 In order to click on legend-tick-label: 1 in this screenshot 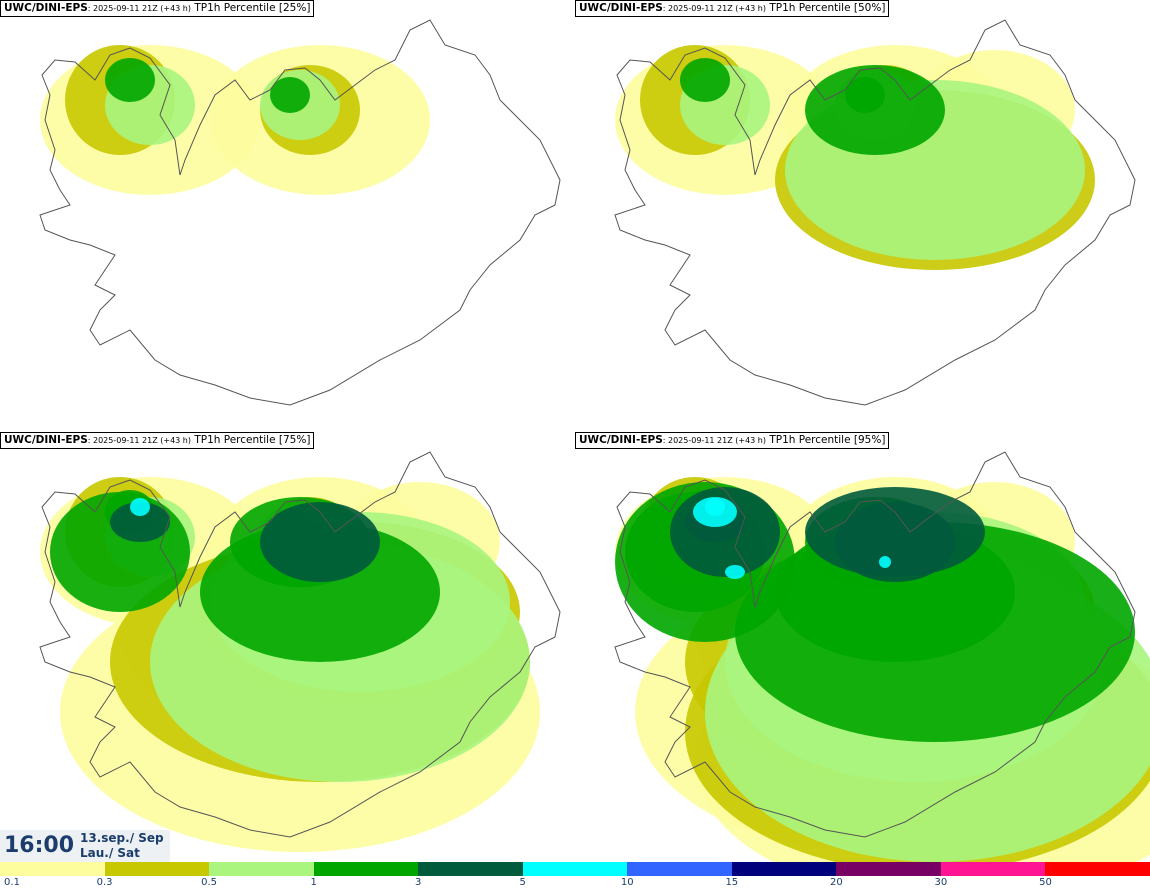, I will do `click(313, 882)`.